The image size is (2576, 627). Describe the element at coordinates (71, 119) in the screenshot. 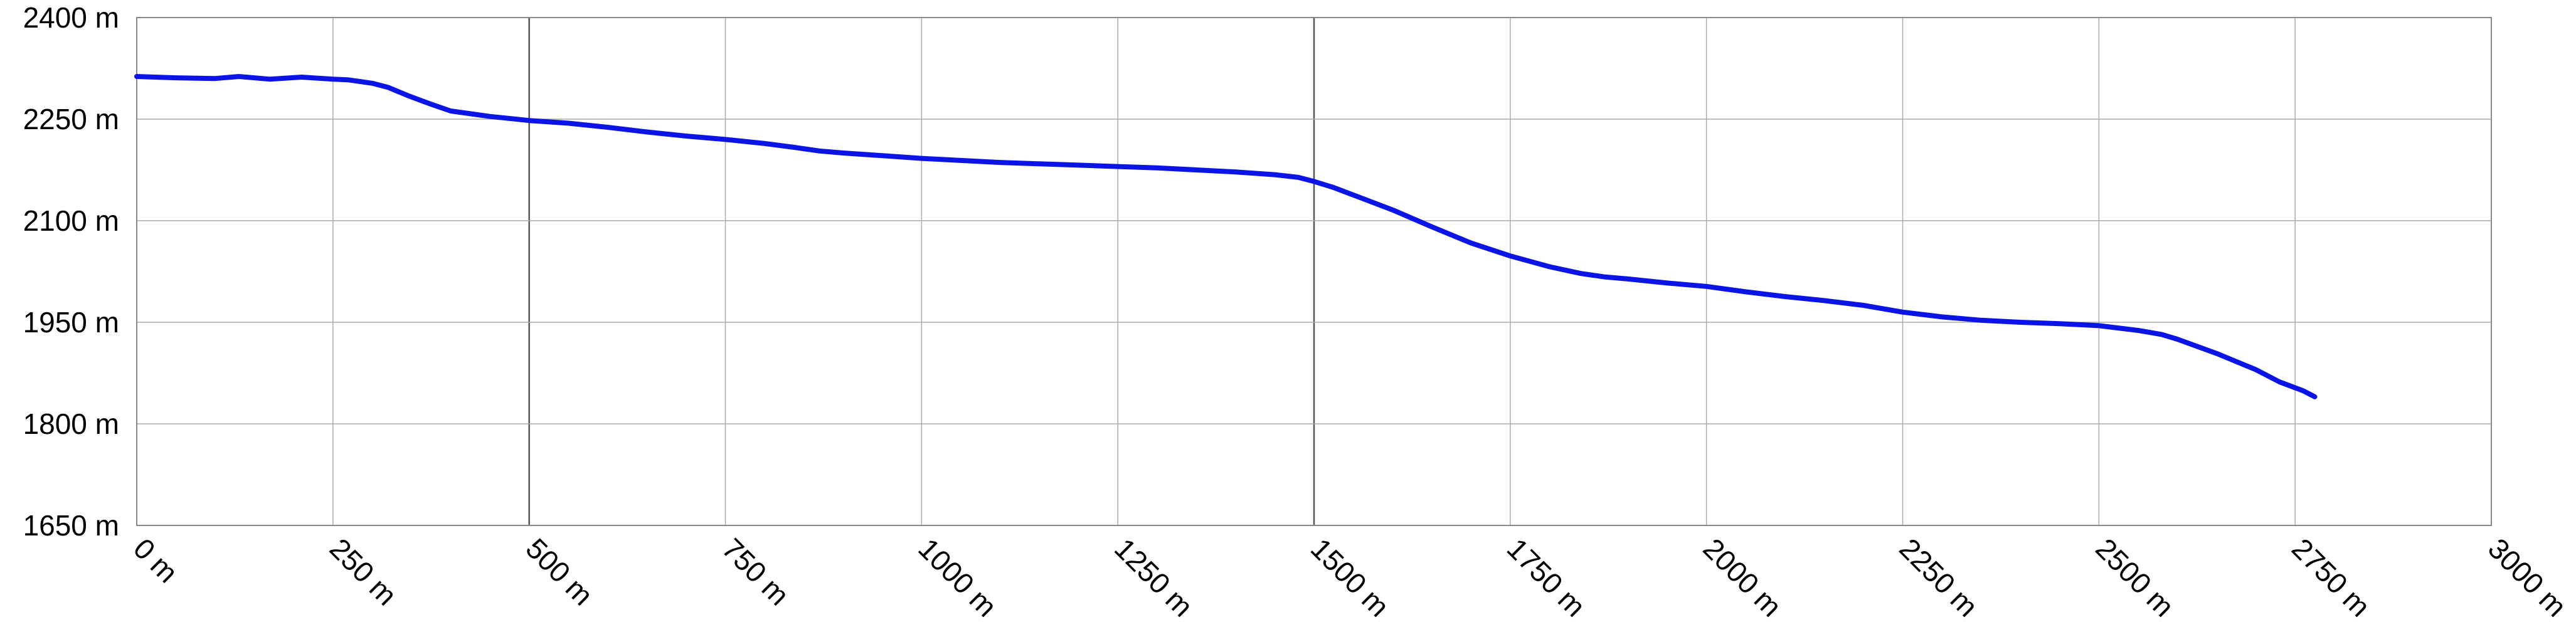

I see `y-tick-label: 2250 m` at that location.